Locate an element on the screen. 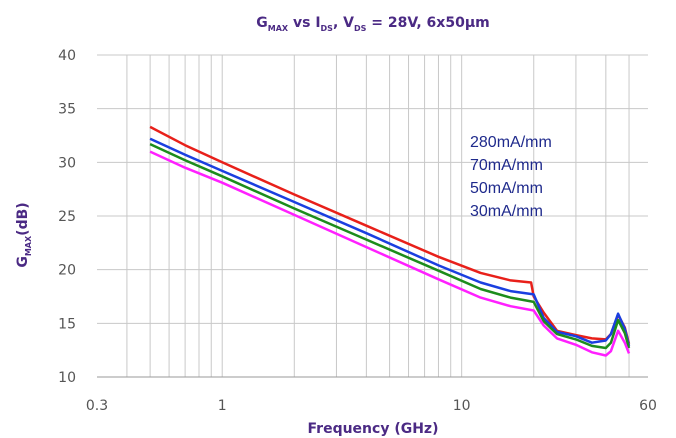 The image size is (676, 438). y-tick-label: 15 is located at coordinates (67, 324).